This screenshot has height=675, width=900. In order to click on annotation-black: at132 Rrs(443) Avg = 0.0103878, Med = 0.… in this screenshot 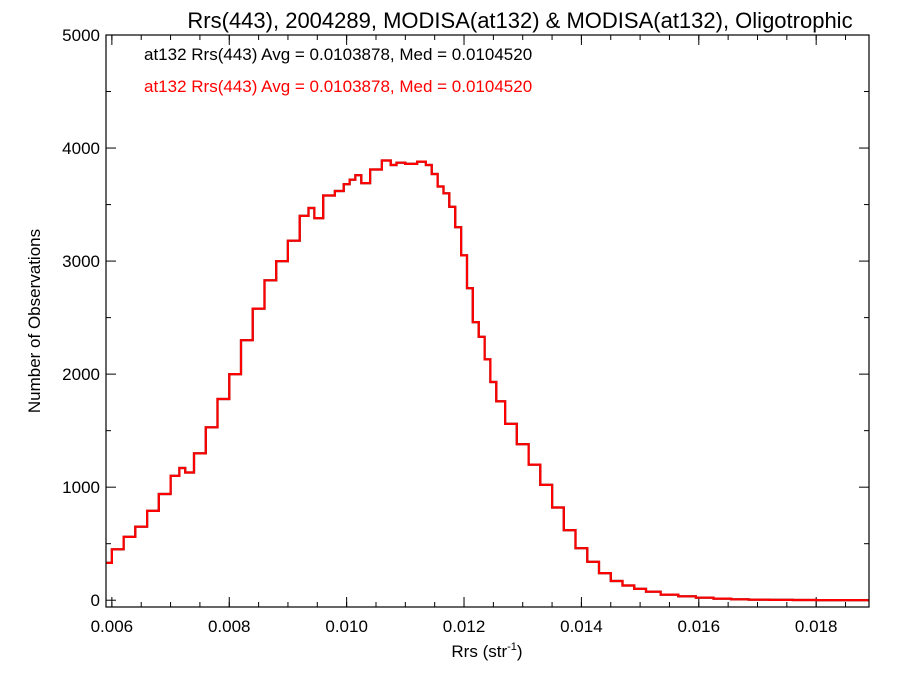, I will do `click(338, 54)`.